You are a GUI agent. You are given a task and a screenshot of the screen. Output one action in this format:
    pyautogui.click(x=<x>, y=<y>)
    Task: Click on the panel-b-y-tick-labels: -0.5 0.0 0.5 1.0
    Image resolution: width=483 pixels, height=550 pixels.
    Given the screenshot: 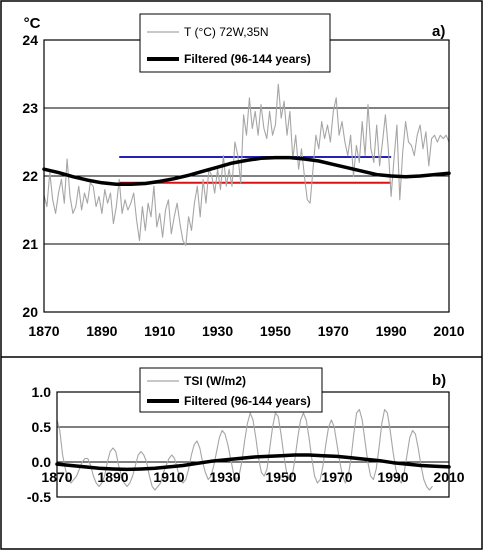 What is the action you would take?
    pyautogui.click(x=39, y=444)
    